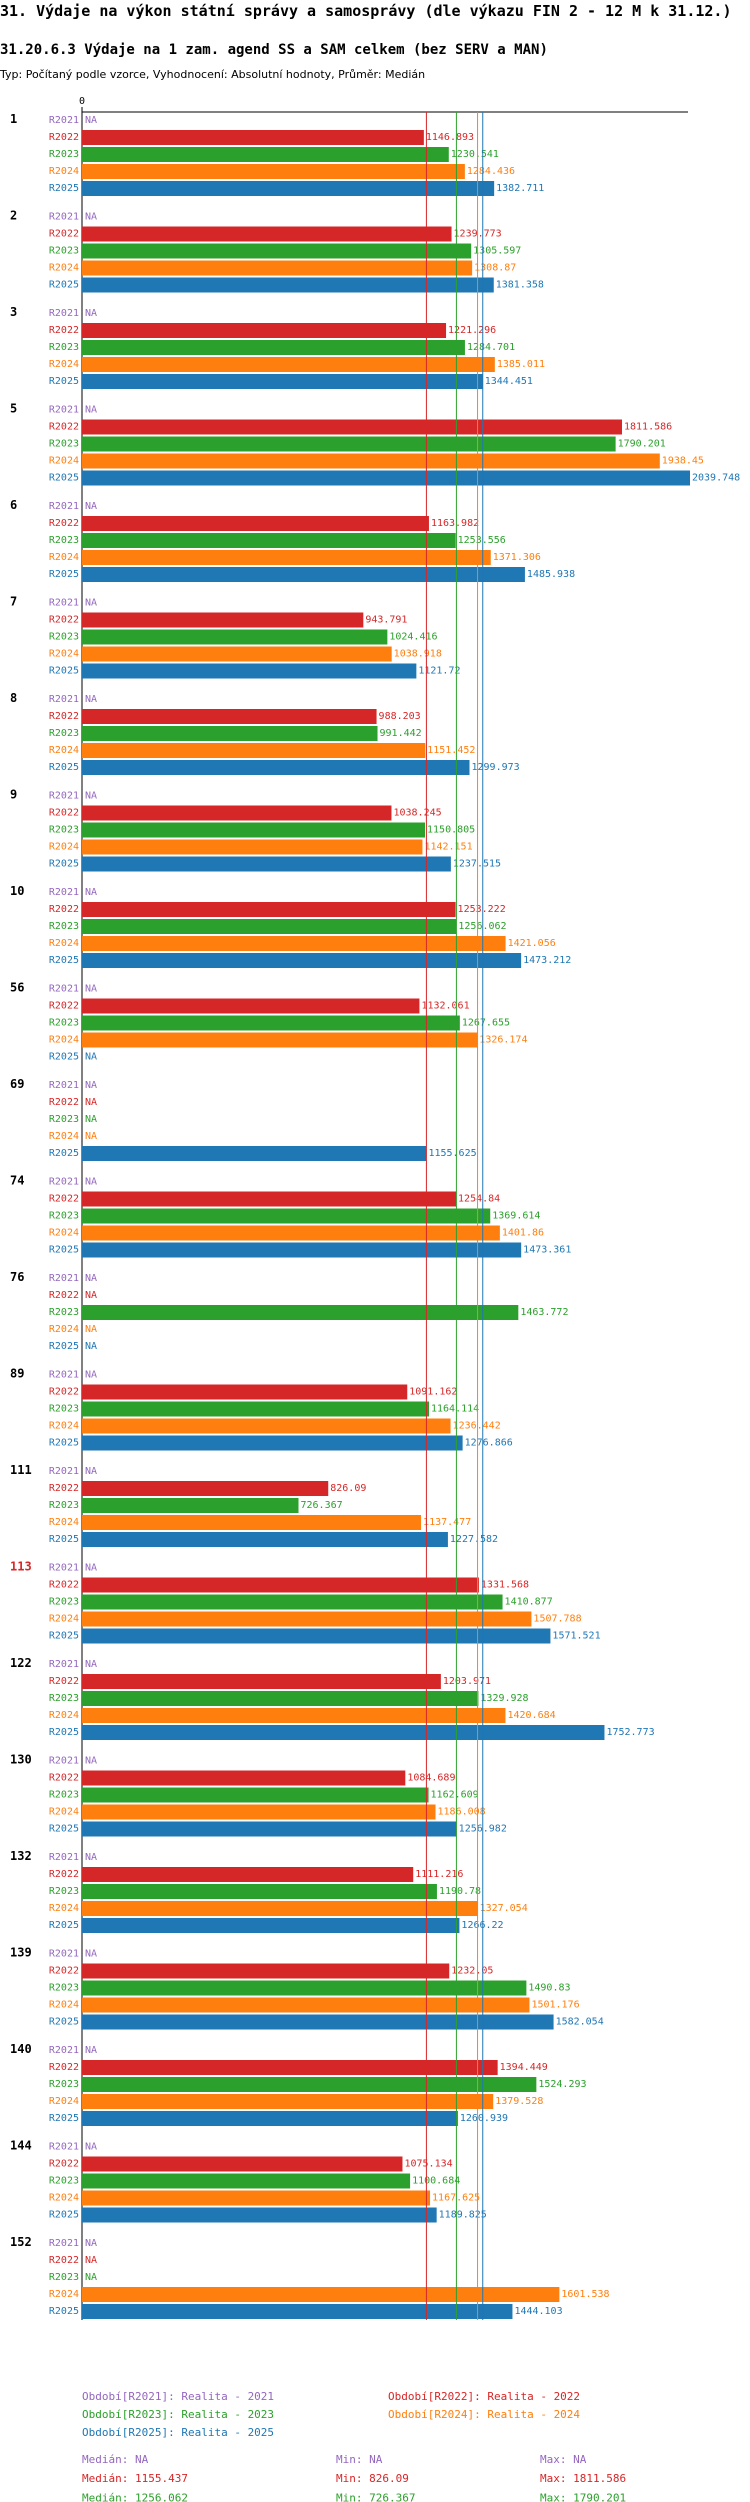 Image resolution: width=750 pixels, height=2502 pixels. What do you see at coordinates (135, 2478) in the screenshot?
I see `stat-median: Medián: 1155.437` at bounding box center [135, 2478].